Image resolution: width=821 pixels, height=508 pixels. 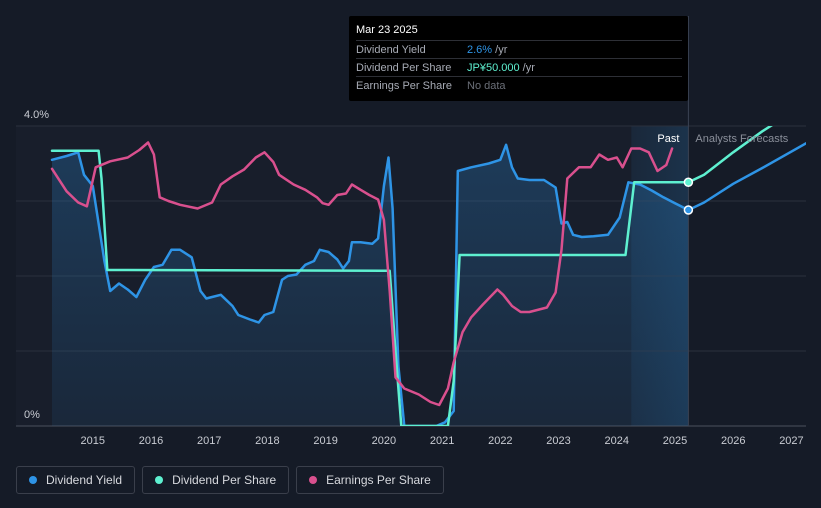 I want to click on x-tick-label: 2022, so click(x=500, y=441).